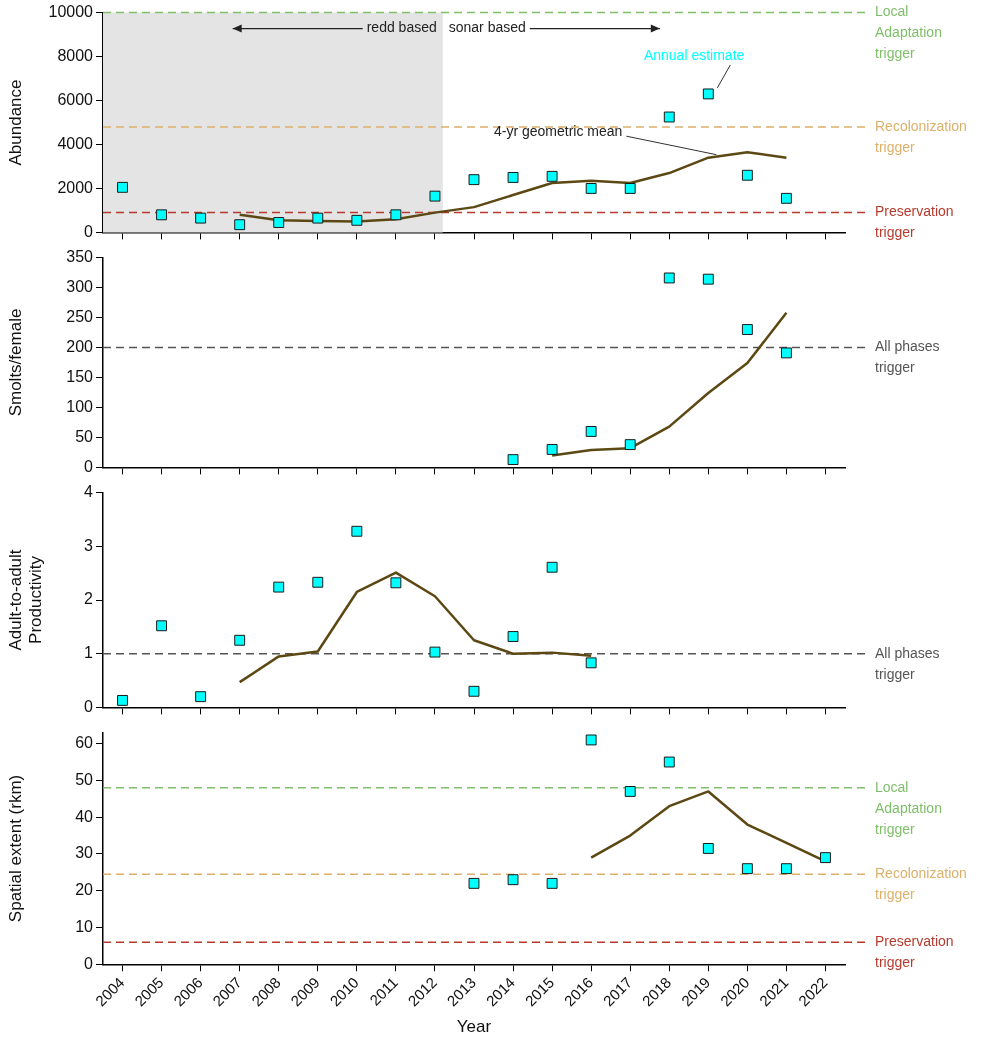  What do you see at coordinates (89, 653) in the screenshot?
I see `y-tick-label: 1` at bounding box center [89, 653].